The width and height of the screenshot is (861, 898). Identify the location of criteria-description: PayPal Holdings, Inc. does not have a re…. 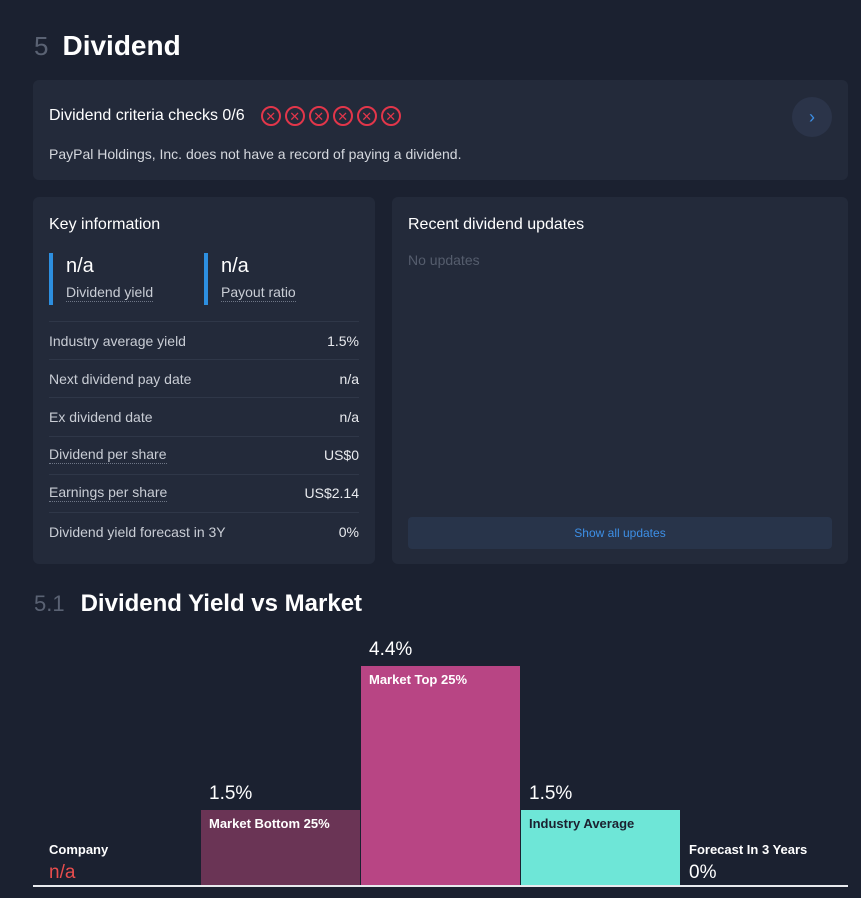
(255, 154).